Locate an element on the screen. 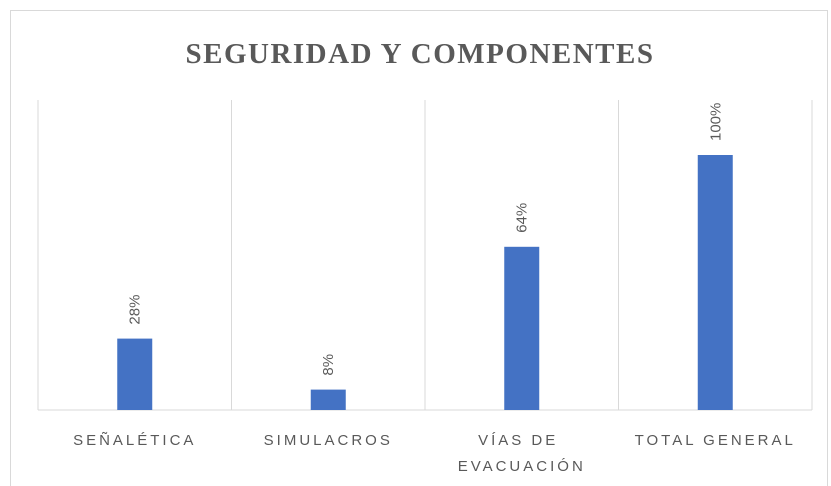 This screenshot has width=831, height=486. x-tick-label: VÍAS DE EVACUACIÓN is located at coordinates (522, 453).